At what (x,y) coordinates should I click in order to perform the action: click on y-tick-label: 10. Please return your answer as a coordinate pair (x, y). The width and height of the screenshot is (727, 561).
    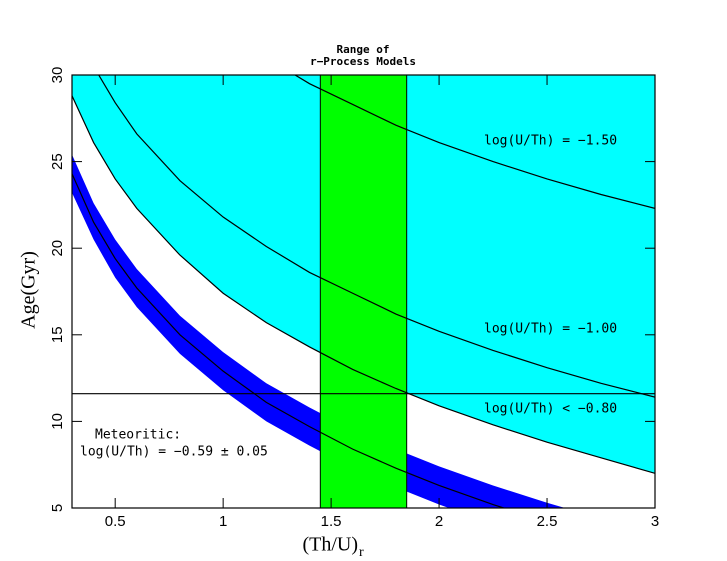
    Looking at the image, I should click on (57, 421).